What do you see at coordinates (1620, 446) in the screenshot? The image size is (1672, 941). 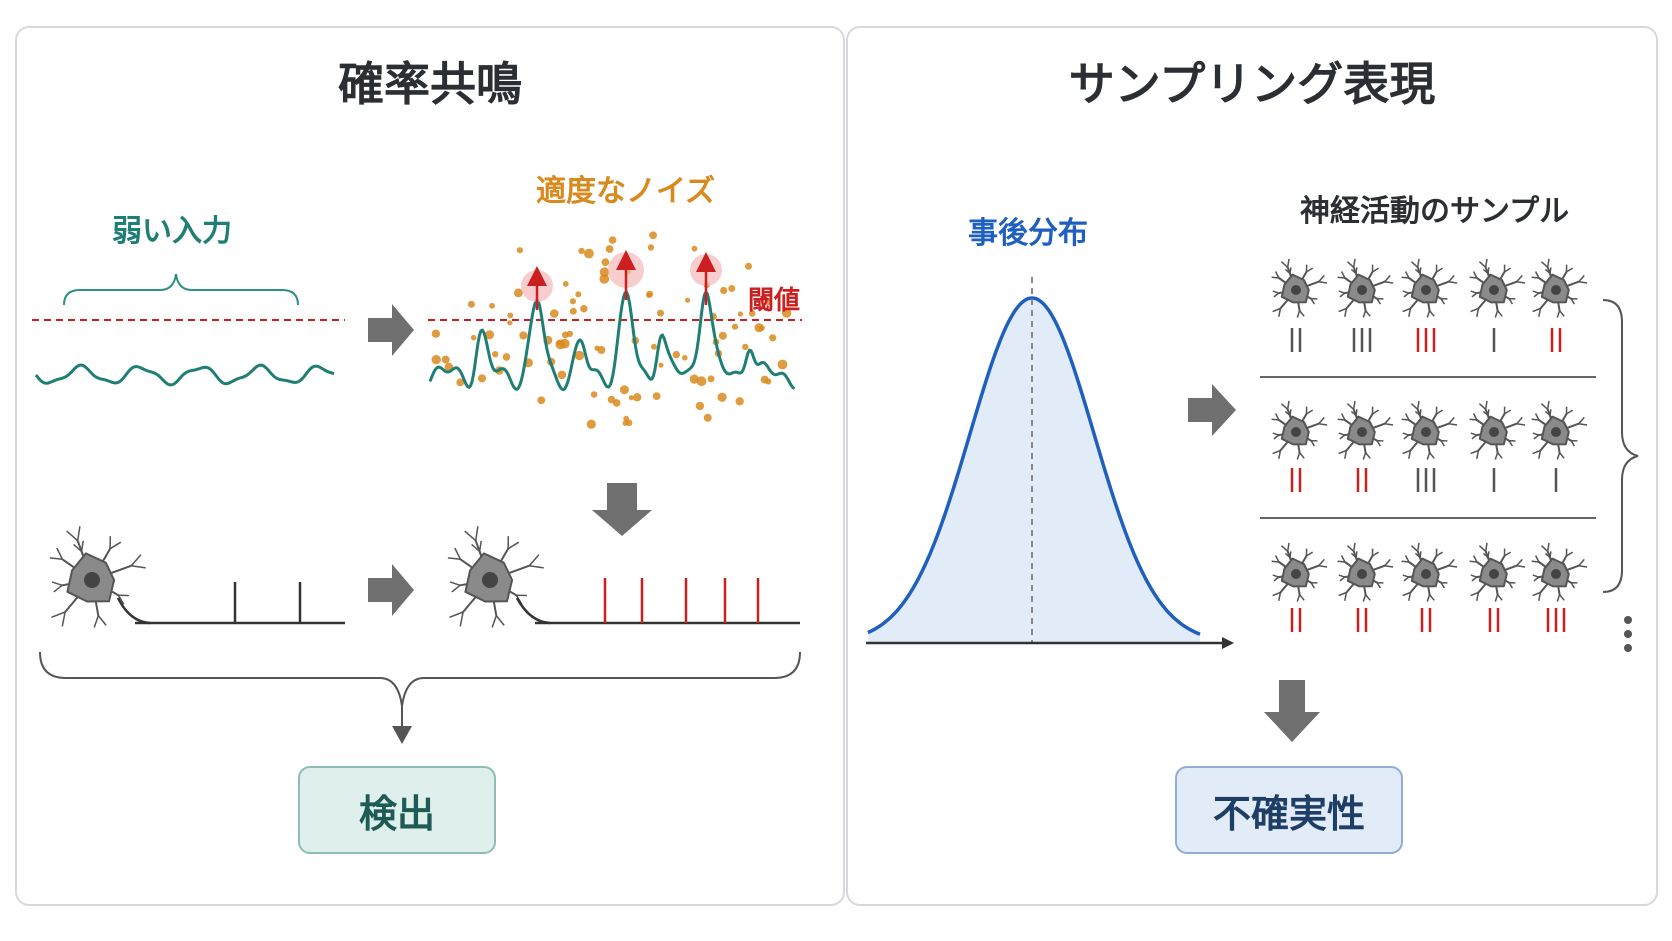 I see `samples-brace-icon` at bounding box center [1620, 446].